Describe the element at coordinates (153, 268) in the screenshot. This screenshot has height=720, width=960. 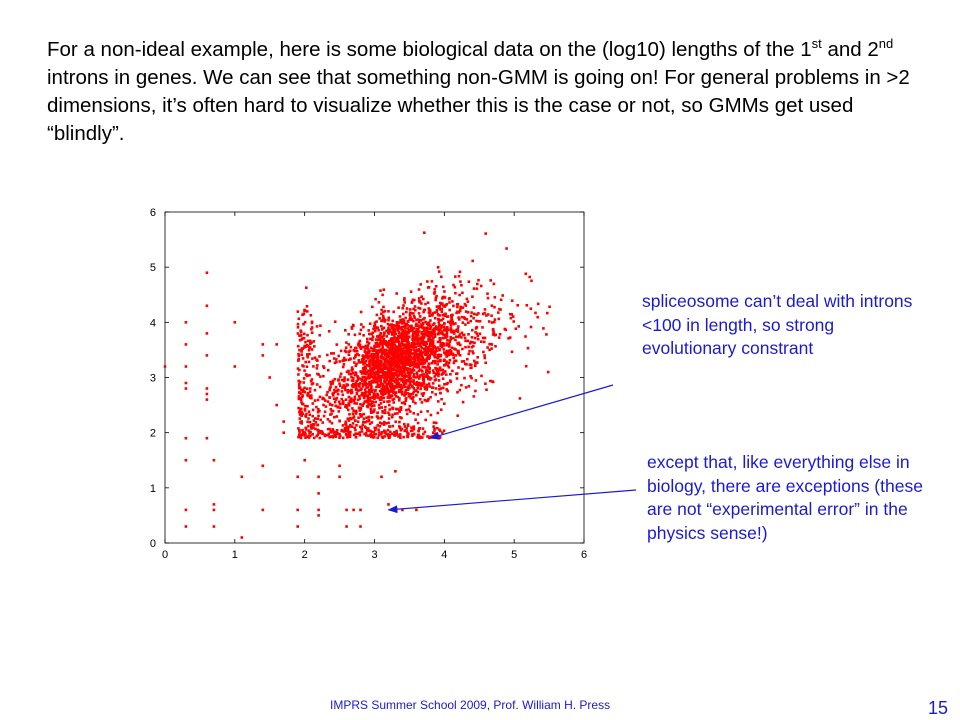
I see `y-tick-label: 5` at that location.